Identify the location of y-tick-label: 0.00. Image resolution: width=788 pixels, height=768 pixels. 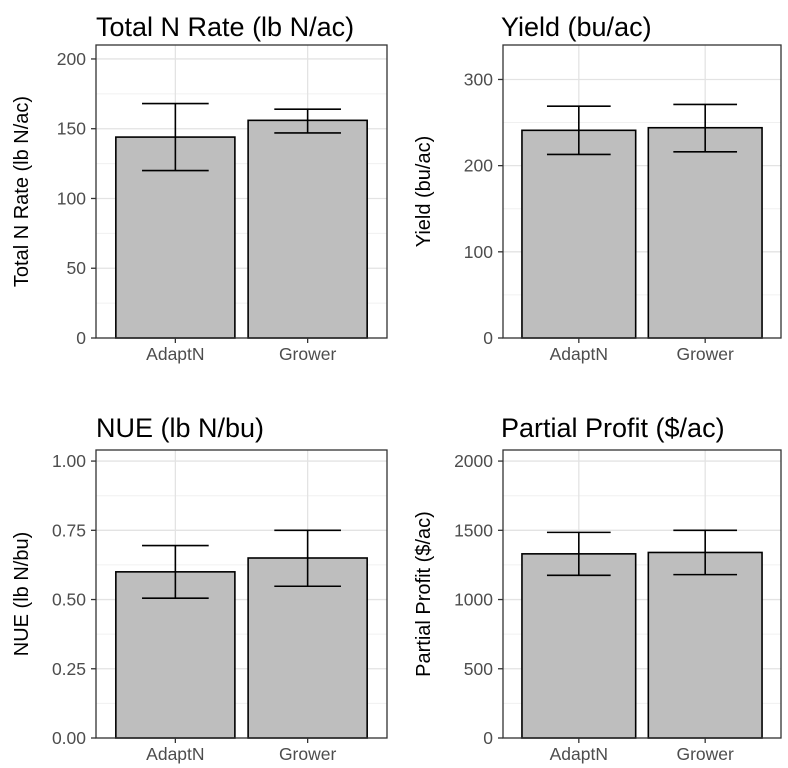
(69, 738).